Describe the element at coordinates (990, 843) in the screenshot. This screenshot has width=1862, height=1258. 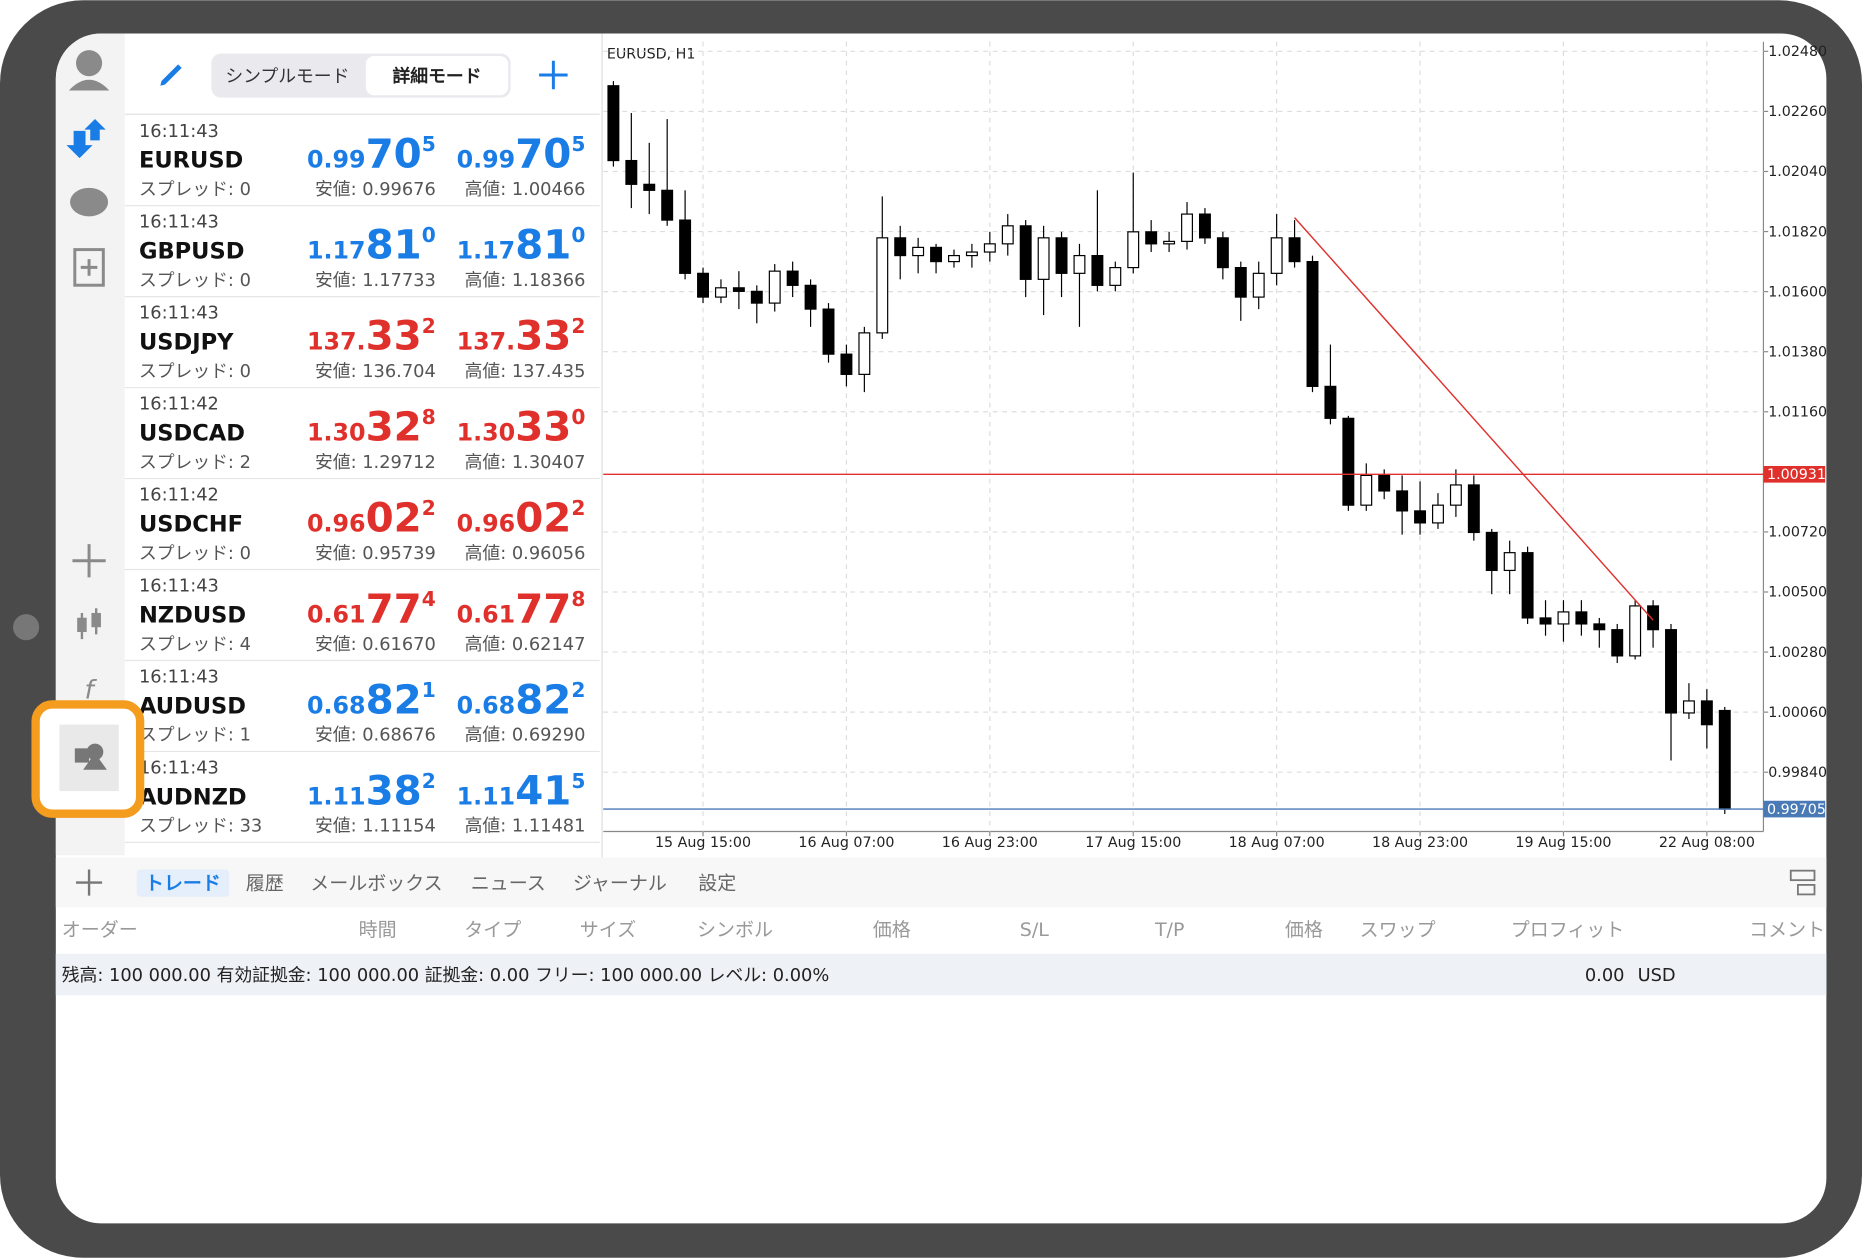
I see `x-tick-label: 16 Aug 23:00` at that location.